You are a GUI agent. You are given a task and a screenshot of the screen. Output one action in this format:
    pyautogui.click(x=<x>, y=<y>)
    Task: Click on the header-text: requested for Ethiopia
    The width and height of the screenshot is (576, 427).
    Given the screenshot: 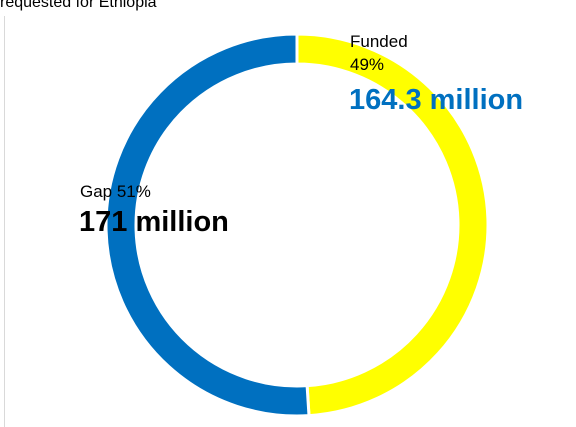 What is the action you would take?
    pyautogui.click(x=78, y=5)
    